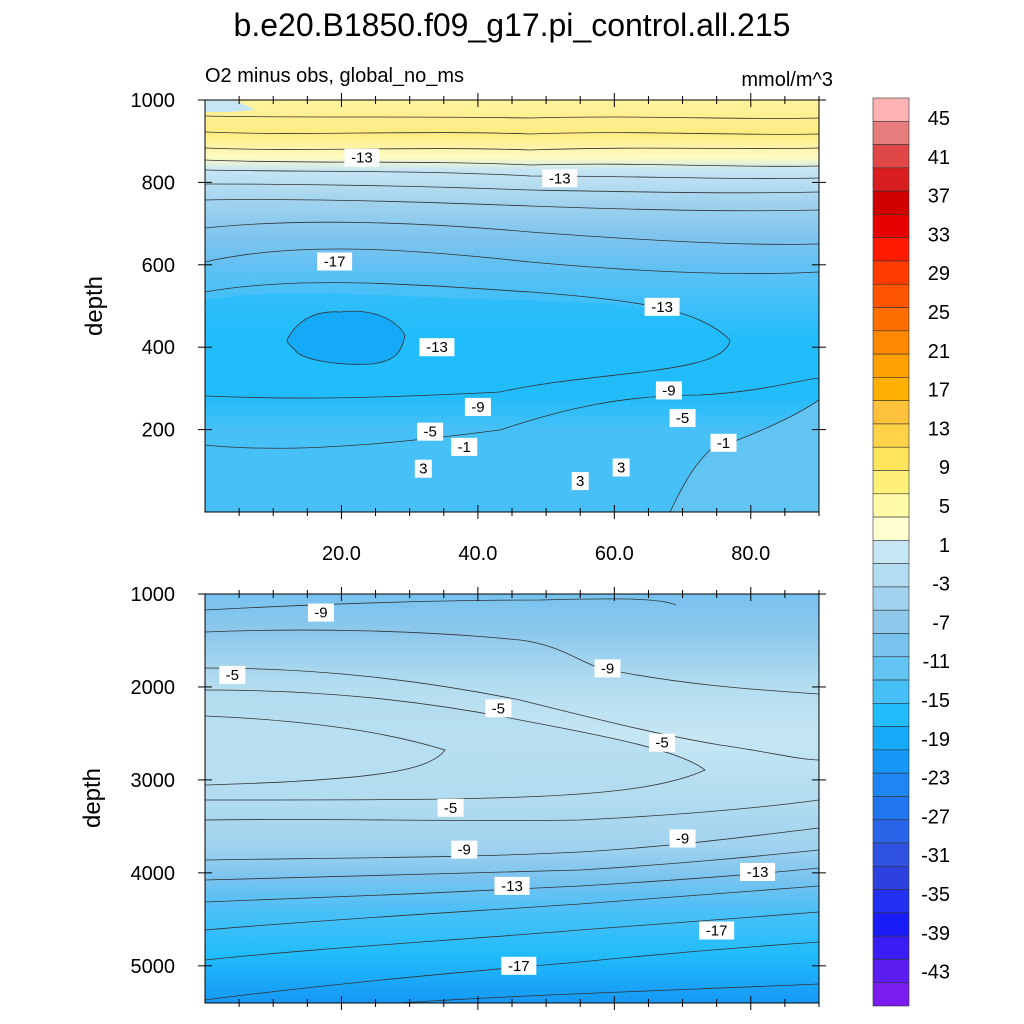  Describe the element at coordinates (939, 274) in the screenshot. I see `colorbar-label: 29` at that location.